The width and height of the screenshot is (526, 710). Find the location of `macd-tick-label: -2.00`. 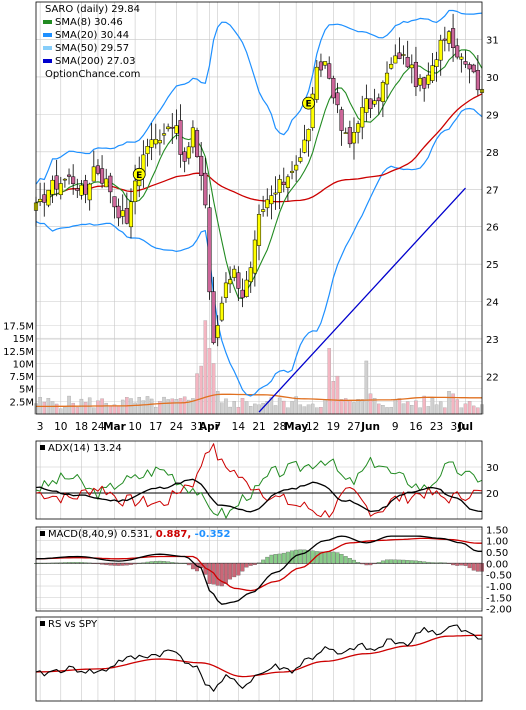

macd-tick-label: -2.00 is located at coordinates (499, 610).